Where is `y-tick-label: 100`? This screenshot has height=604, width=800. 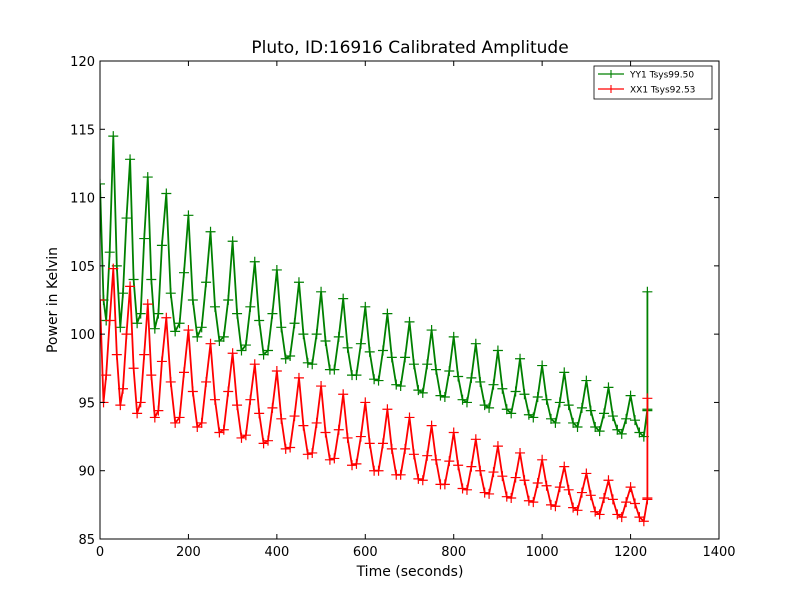
y-tick-label: 100 is located at coordinates (82, 335).